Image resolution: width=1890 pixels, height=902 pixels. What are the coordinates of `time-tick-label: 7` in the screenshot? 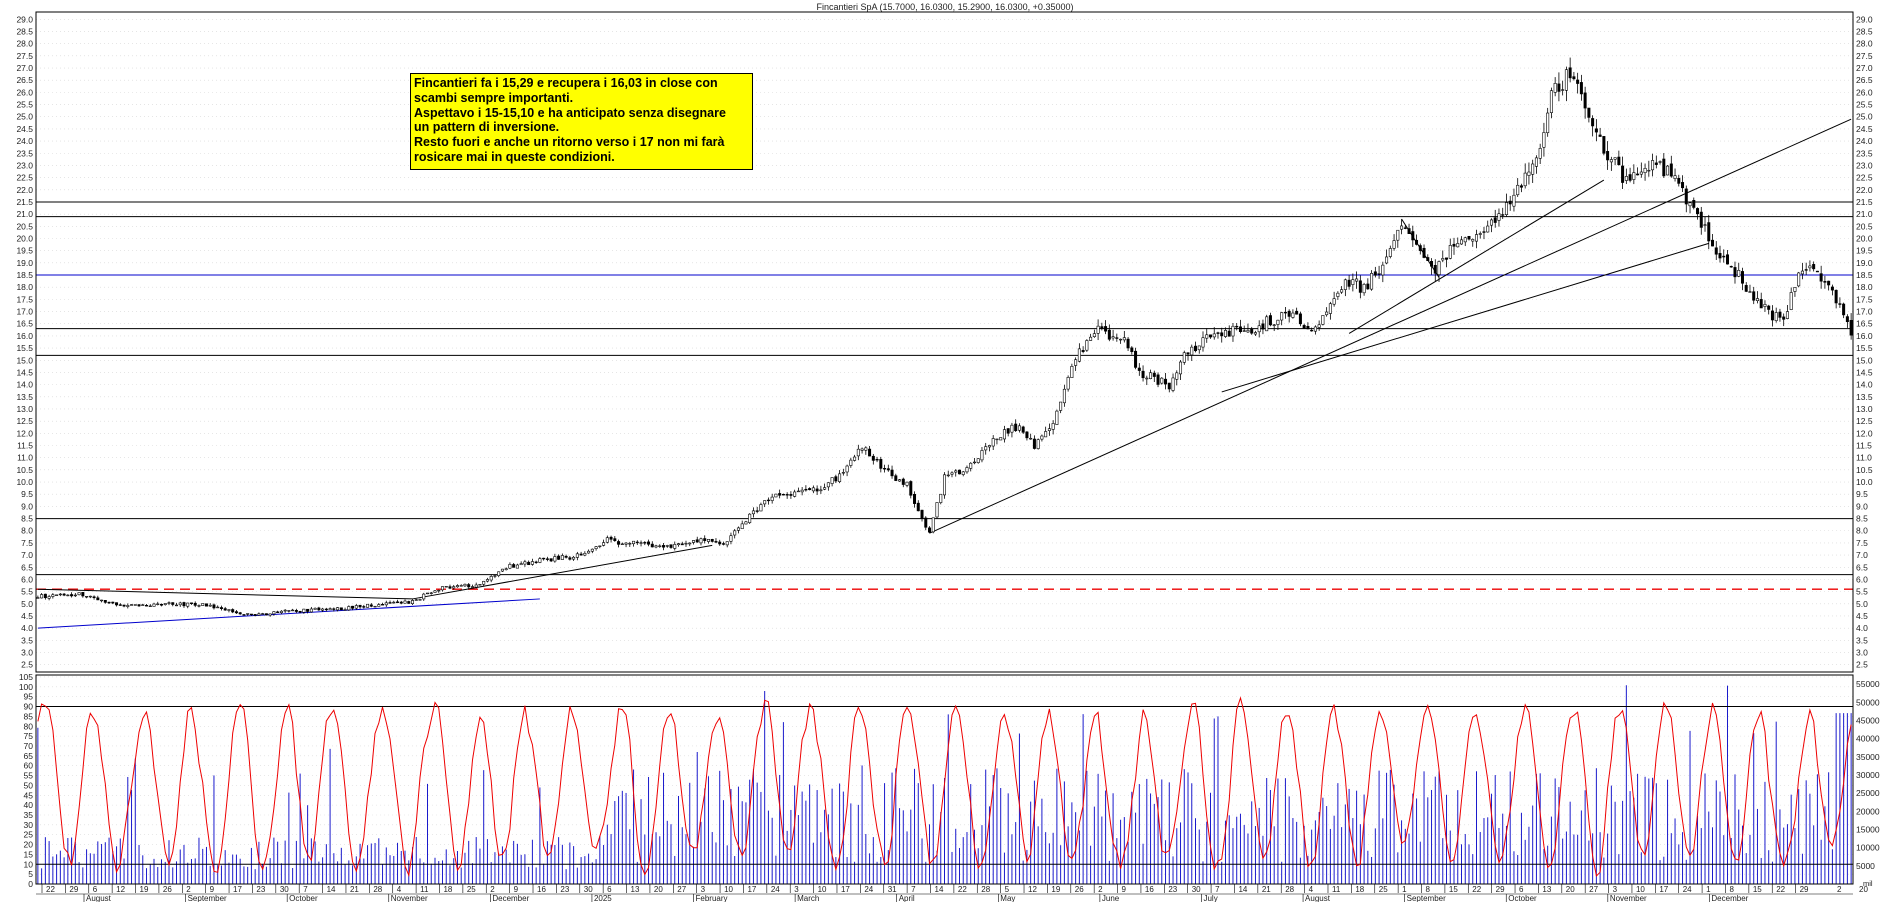 It's located at (305, 889).